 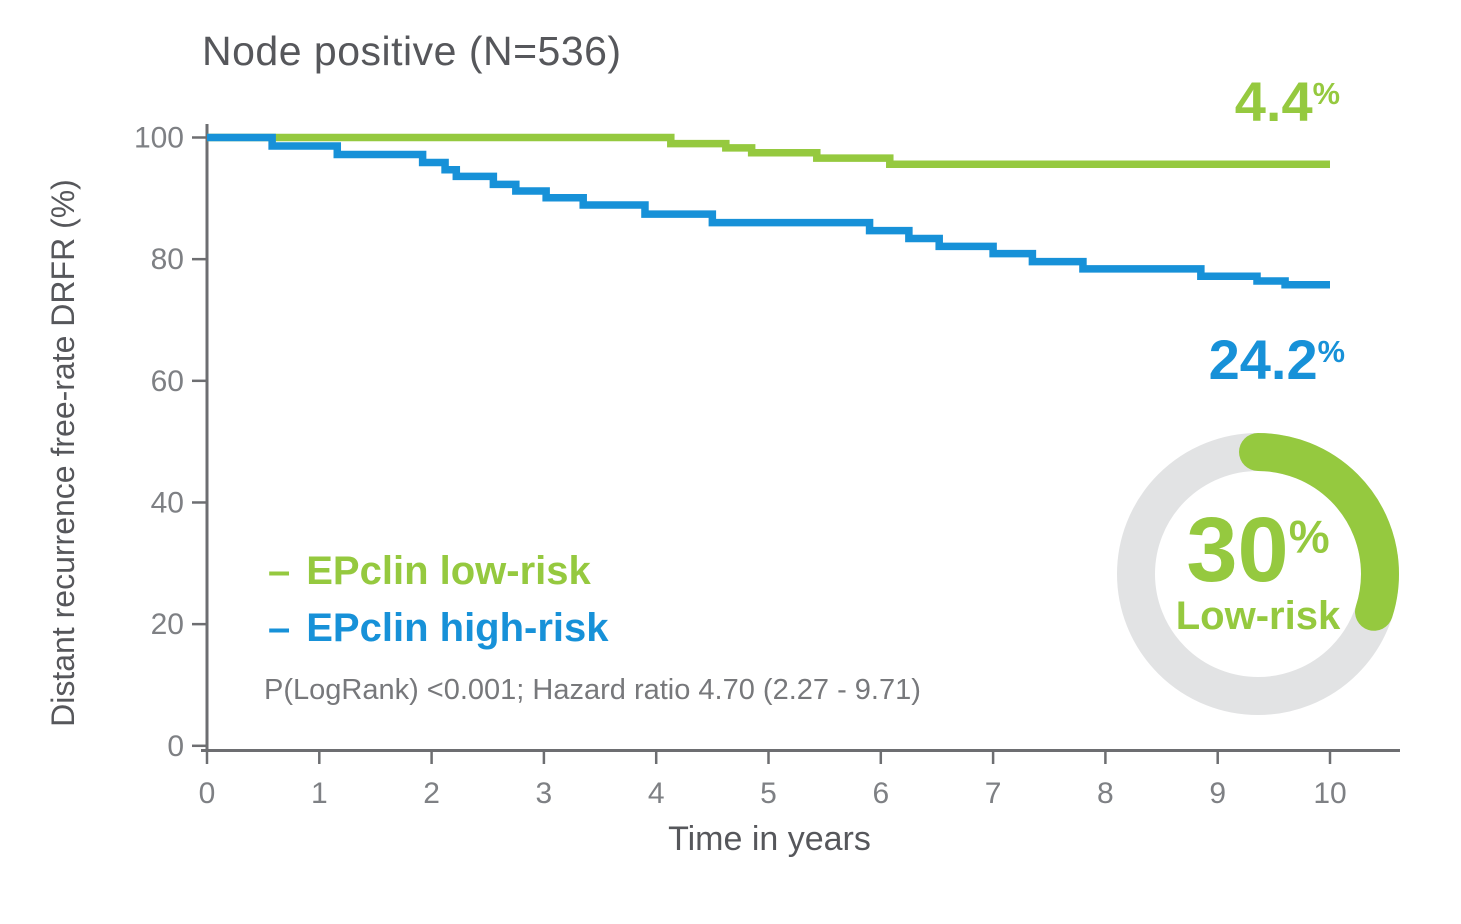 I want to click on donut-percent-value: 30, so click(x=1237, y=550).